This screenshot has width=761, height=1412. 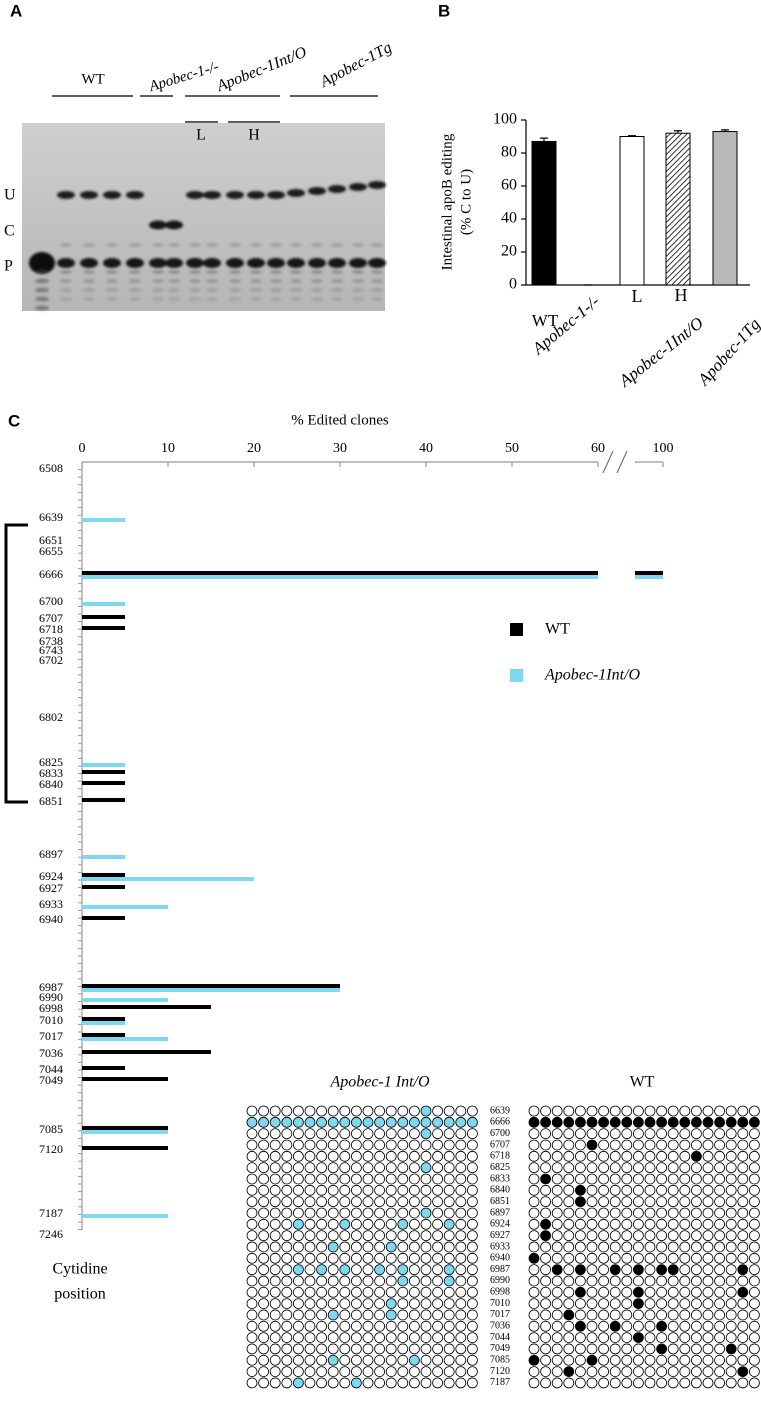 What do you see at coordinates (51, 1213) in the screenshot?
I see `y-tick-label: 7187` at bounding box center [51, 1213].